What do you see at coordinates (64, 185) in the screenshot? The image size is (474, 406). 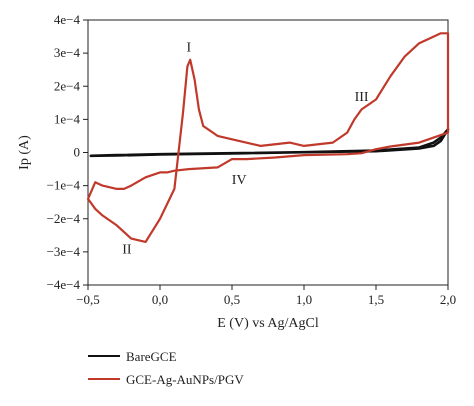 I see `y-tick-label: −1e−4` at bounding box center [64, 185].